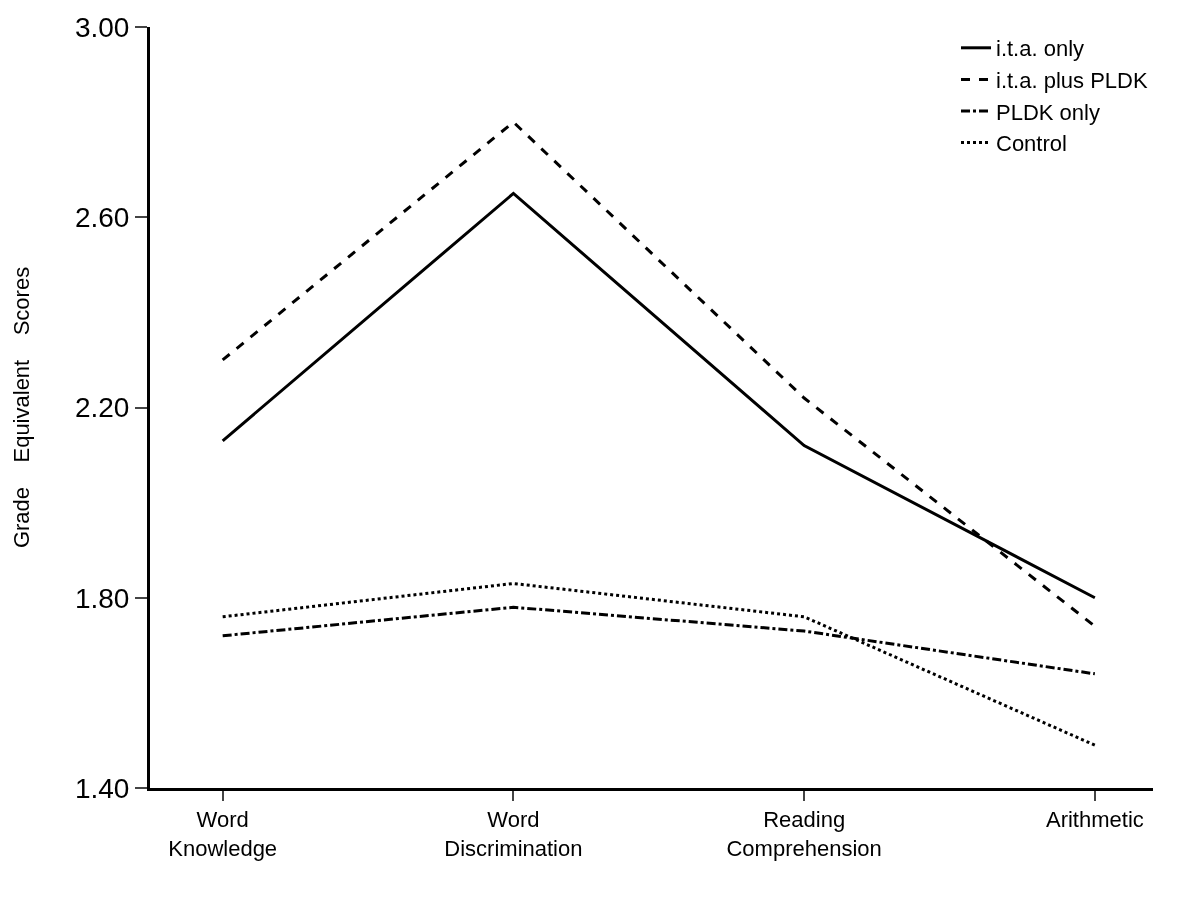 Image resolution: width=1193 pixels, height=898 pixels. Describe the element at coordinates (1040, 49) in the screenshot. I see `legend-label: i.t.a. only` at that location.